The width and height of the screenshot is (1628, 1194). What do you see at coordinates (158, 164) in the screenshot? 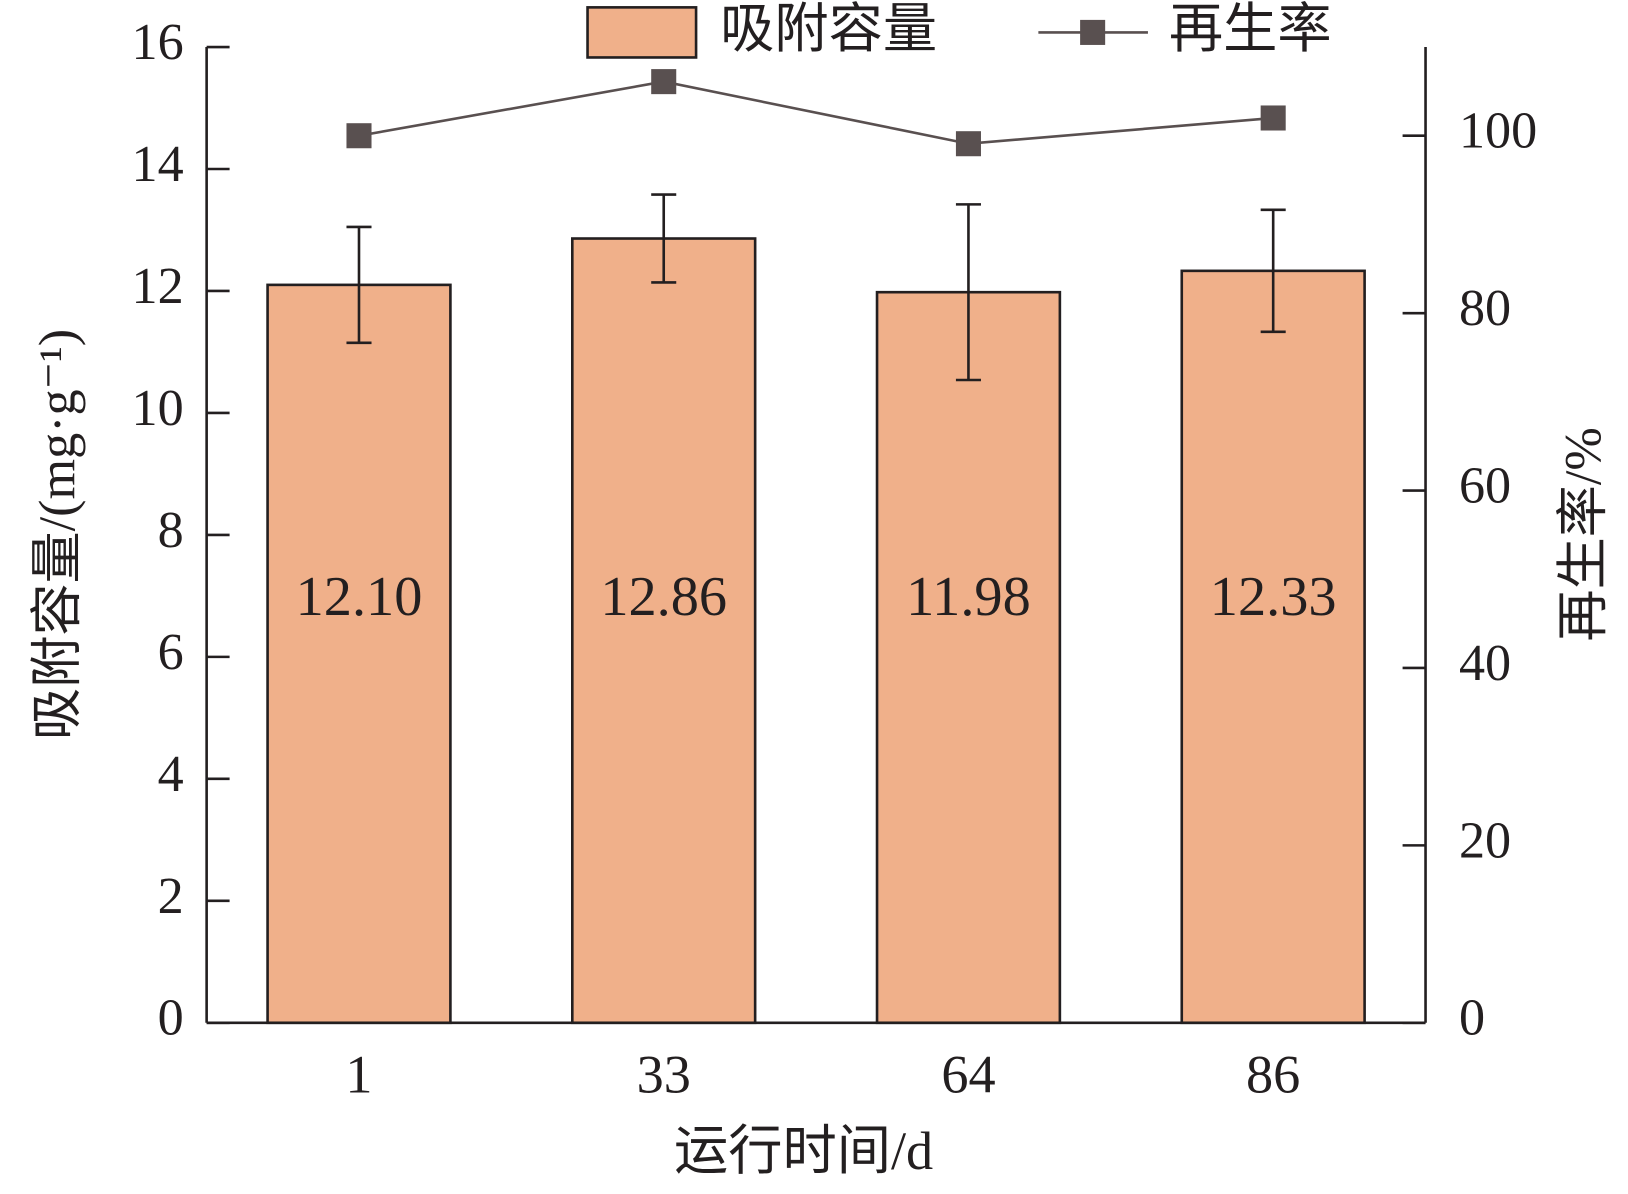
I see `y-tick-label: 14` at bounding box center [158, 164].